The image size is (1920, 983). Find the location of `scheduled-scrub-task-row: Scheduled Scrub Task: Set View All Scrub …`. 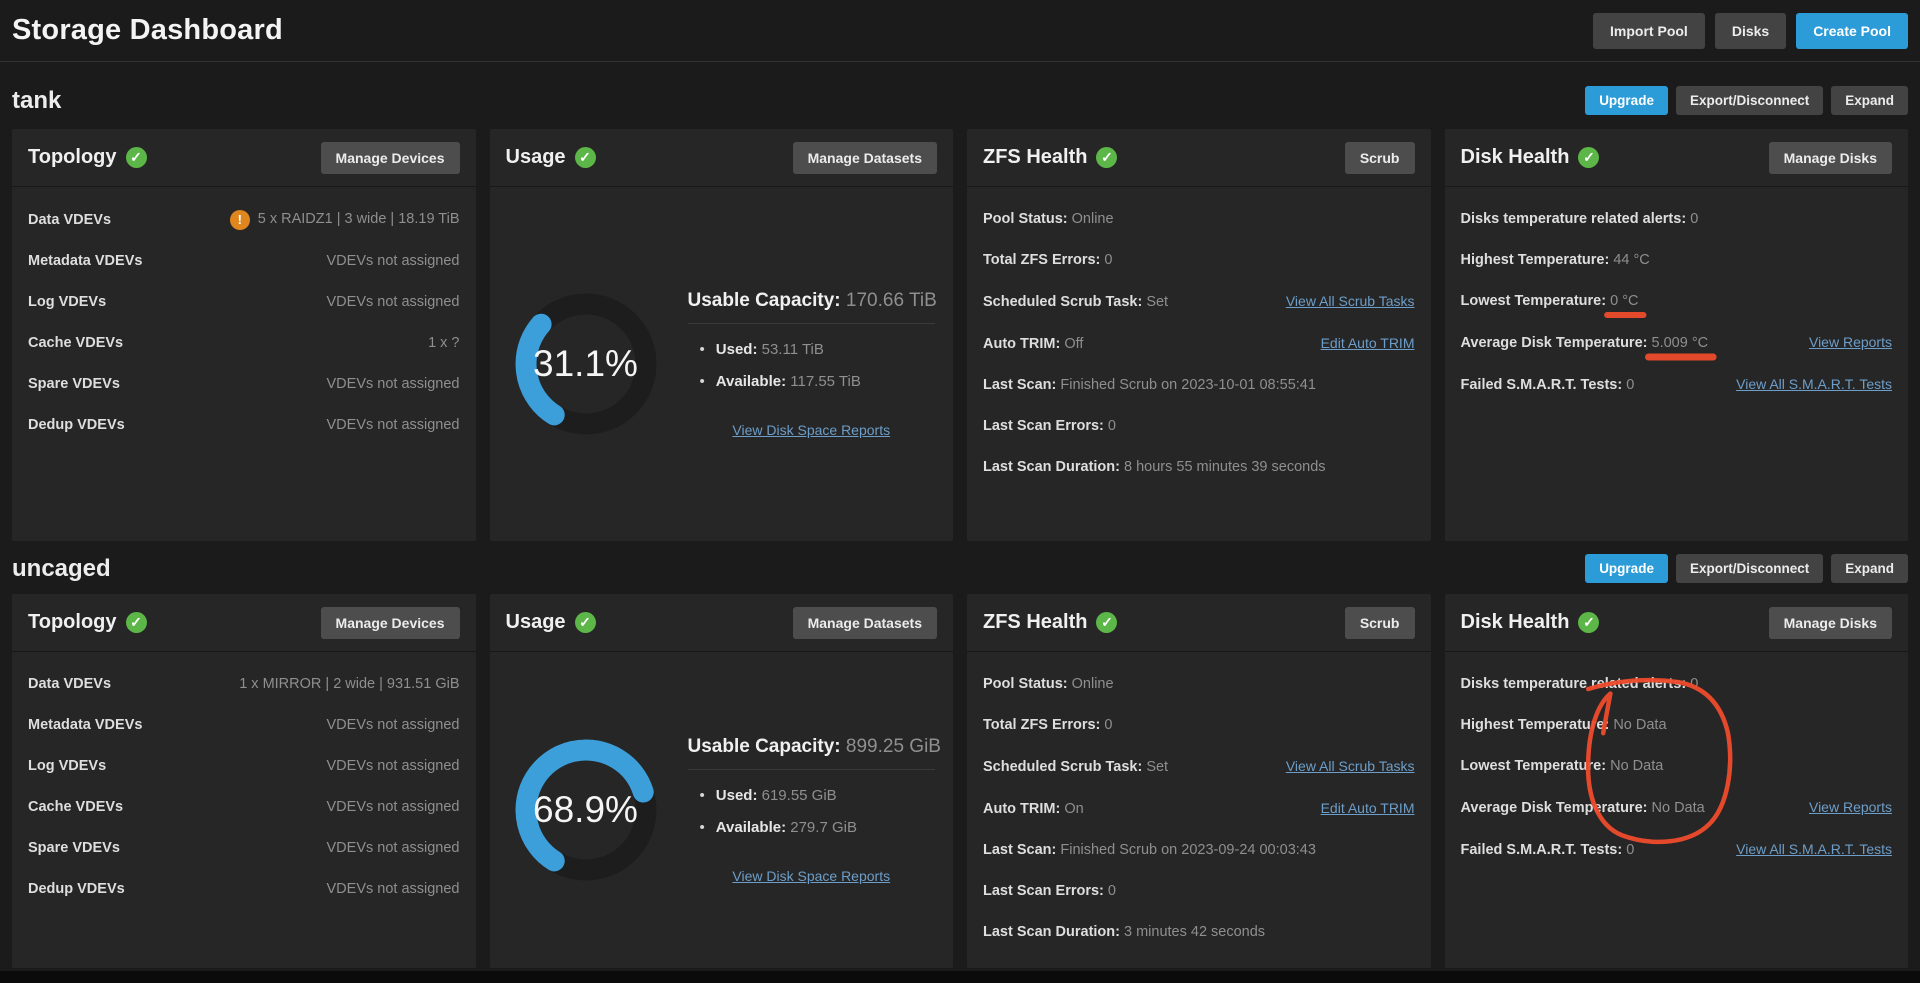

scheduled-scrub-task-row: Scheduled Scrub Task: Set View All Scrub … is located at coordinates (1199, 767).